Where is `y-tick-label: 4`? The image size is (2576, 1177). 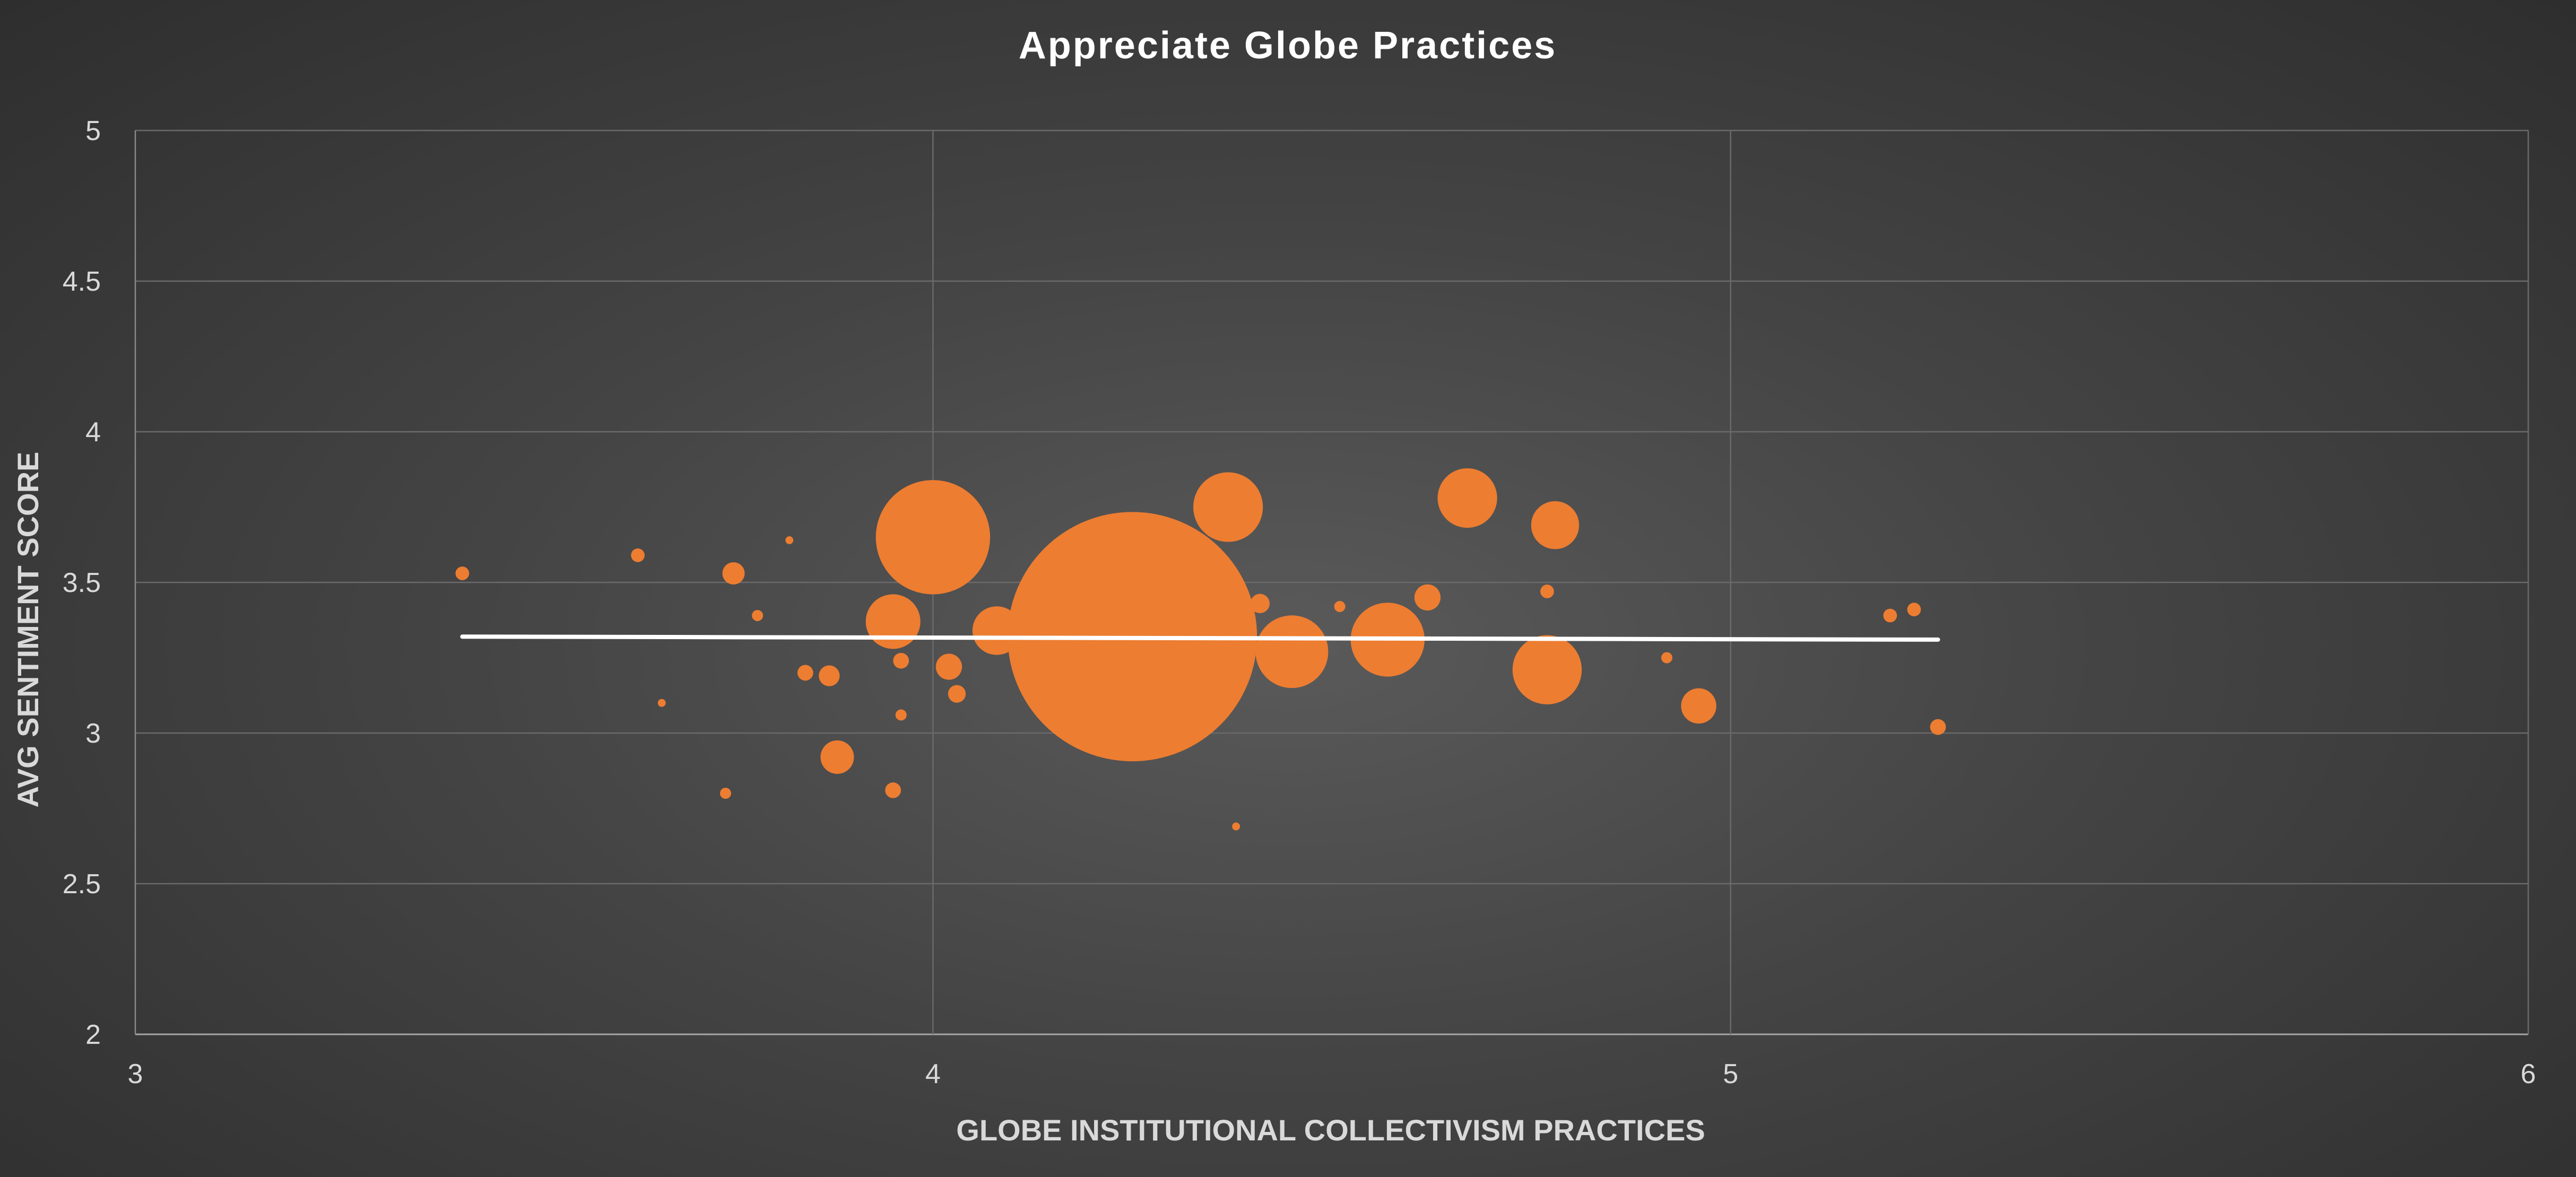 y-tick-label: 4 is located at coordinates (93, 432).